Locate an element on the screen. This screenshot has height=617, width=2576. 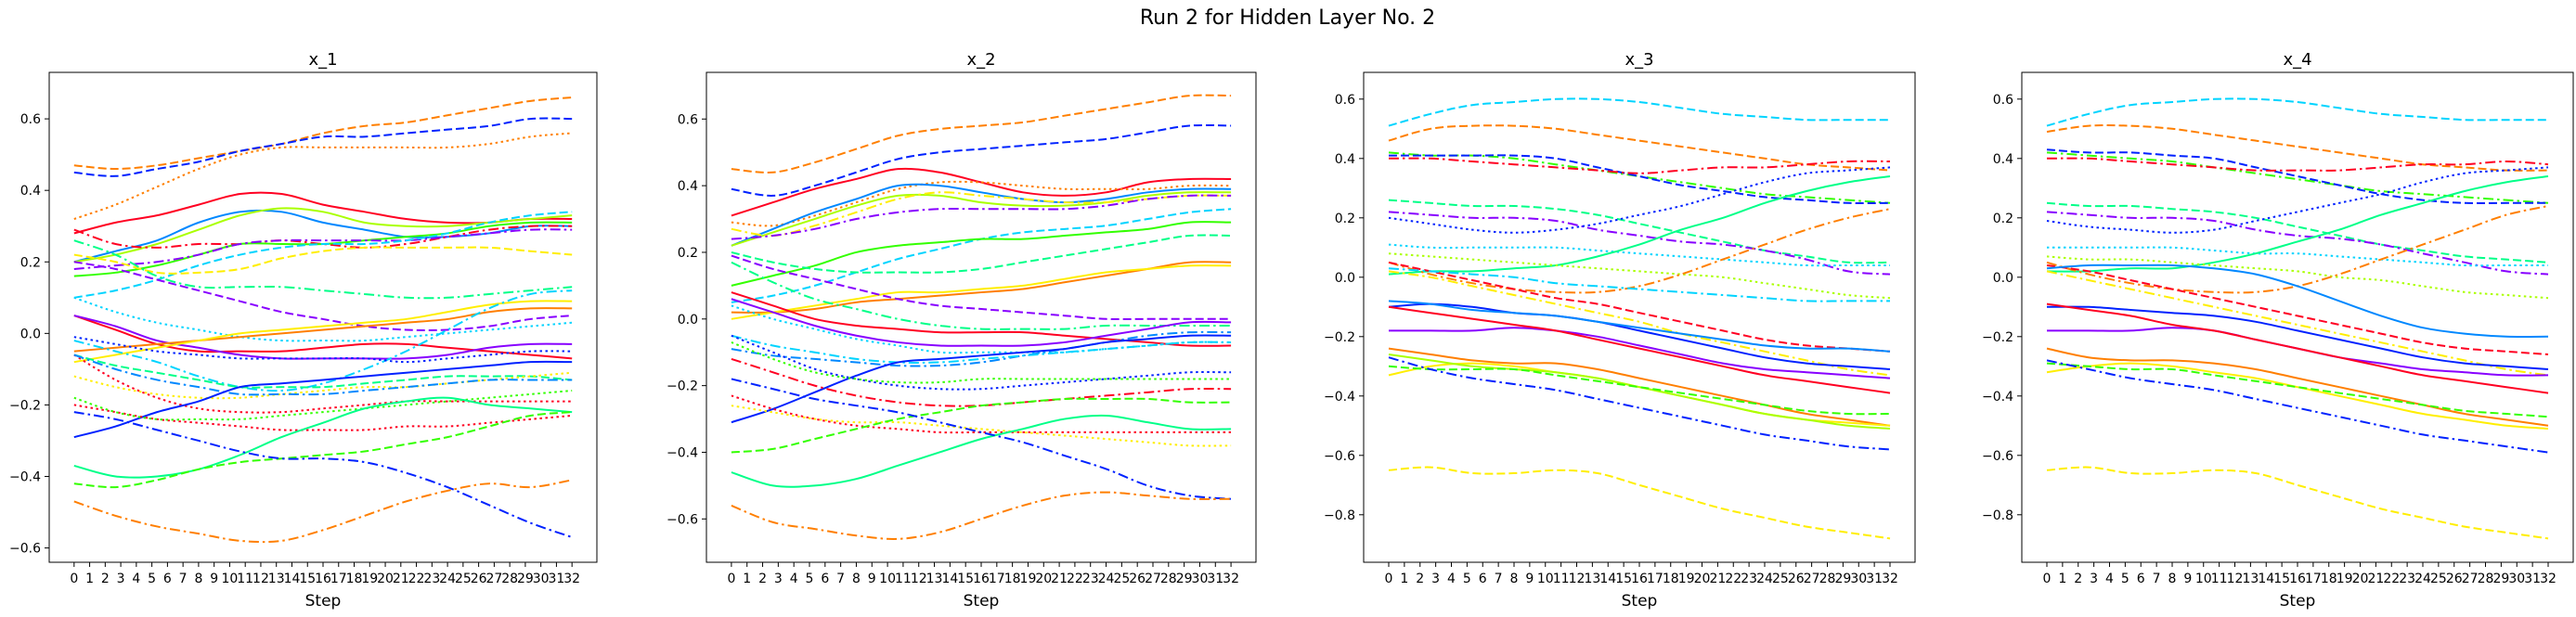
x-tick-label: 19 is located at coordinates (2345, 579).